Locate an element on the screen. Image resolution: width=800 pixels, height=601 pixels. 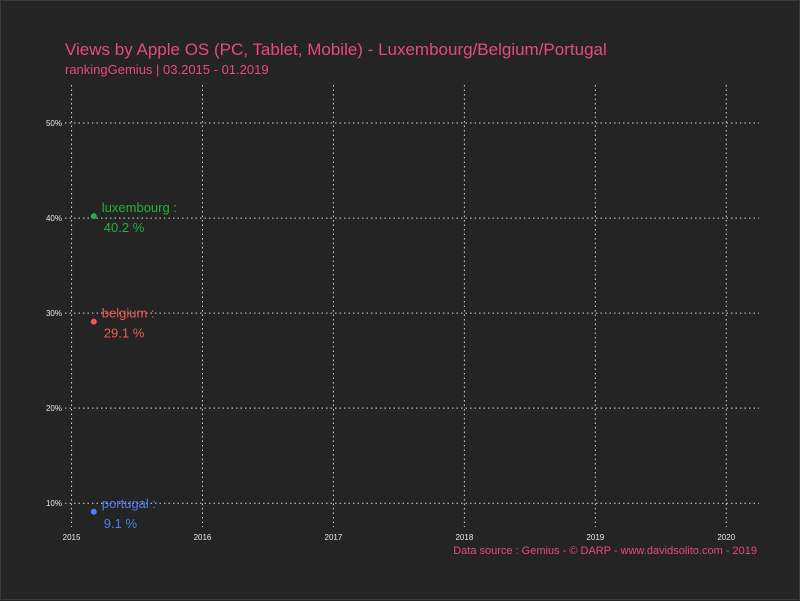
x-tick-label: 2016 is located at coordinates (203, 537).